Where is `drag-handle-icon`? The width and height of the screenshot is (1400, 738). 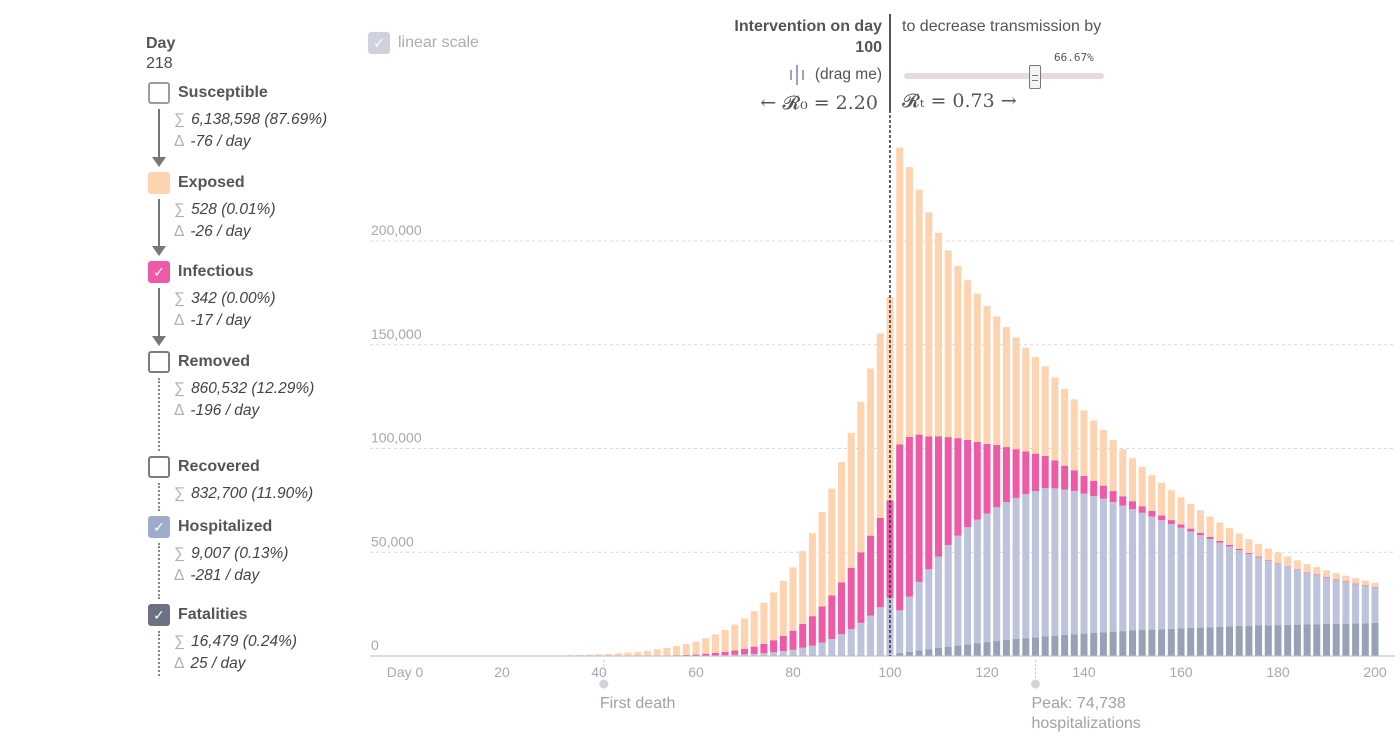
drag-handle-icon is located at coordinates (797, 75).